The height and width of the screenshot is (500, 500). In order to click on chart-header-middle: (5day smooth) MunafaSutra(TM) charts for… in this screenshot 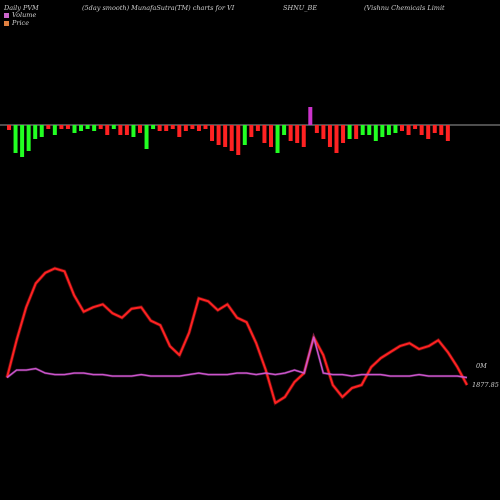, I will do `click(158, 8)`.